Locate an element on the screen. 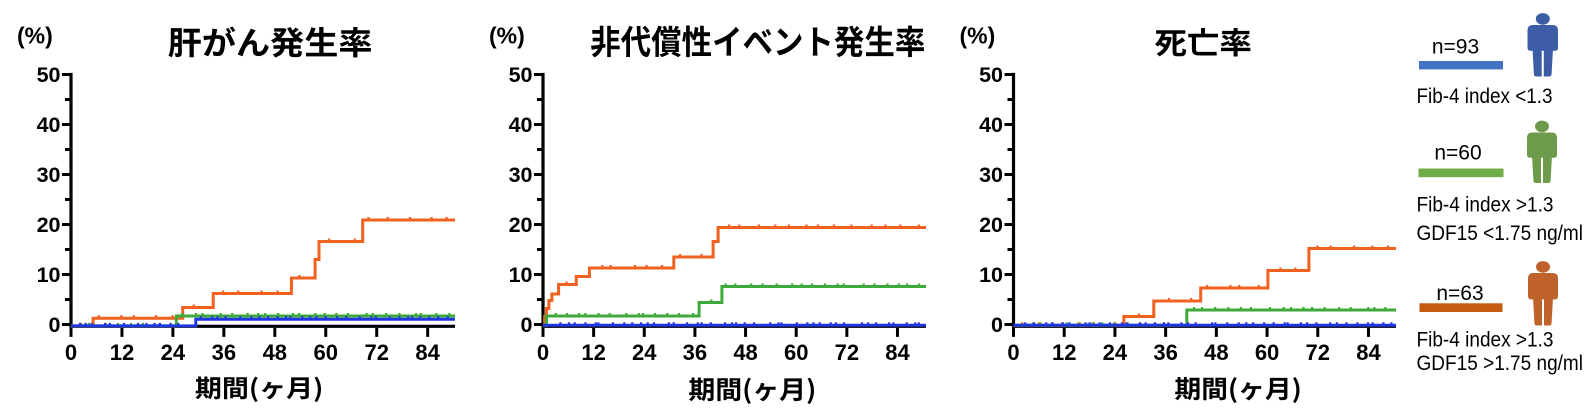  svg-text: n=63 is located at coordinates (1459, 293).